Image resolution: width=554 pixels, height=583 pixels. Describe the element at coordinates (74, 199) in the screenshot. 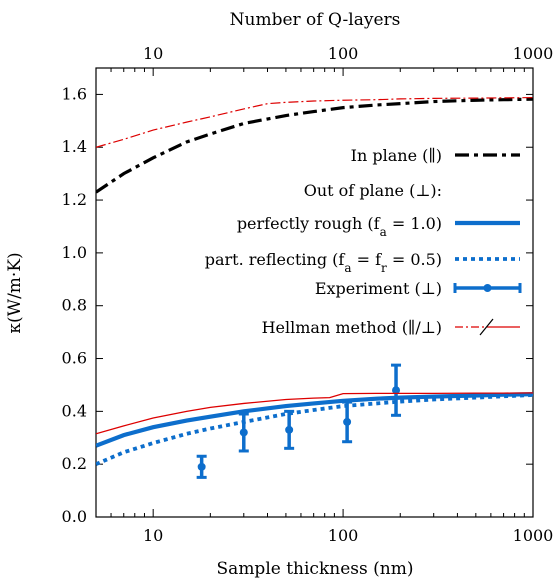

I see `y-tick-label: 1.2` at that location.